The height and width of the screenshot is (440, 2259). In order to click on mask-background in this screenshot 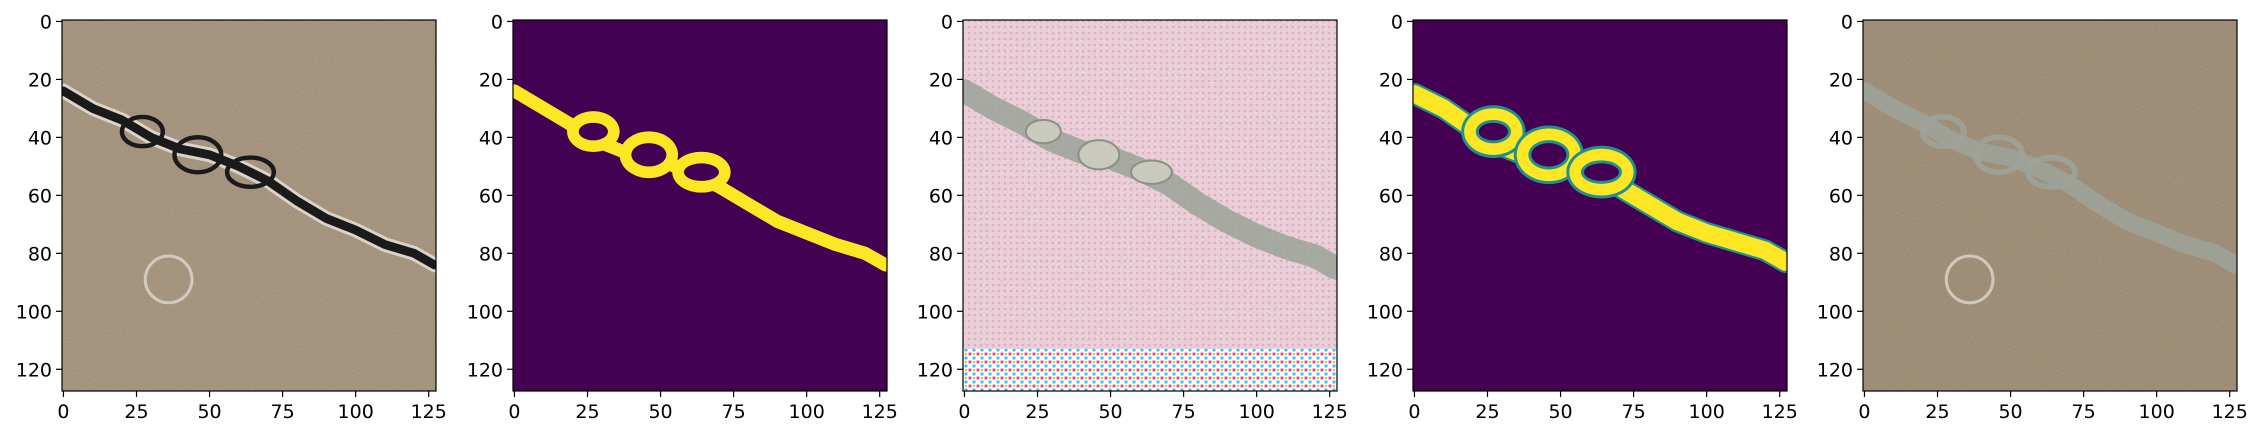, I will do `click(700, 205)`.